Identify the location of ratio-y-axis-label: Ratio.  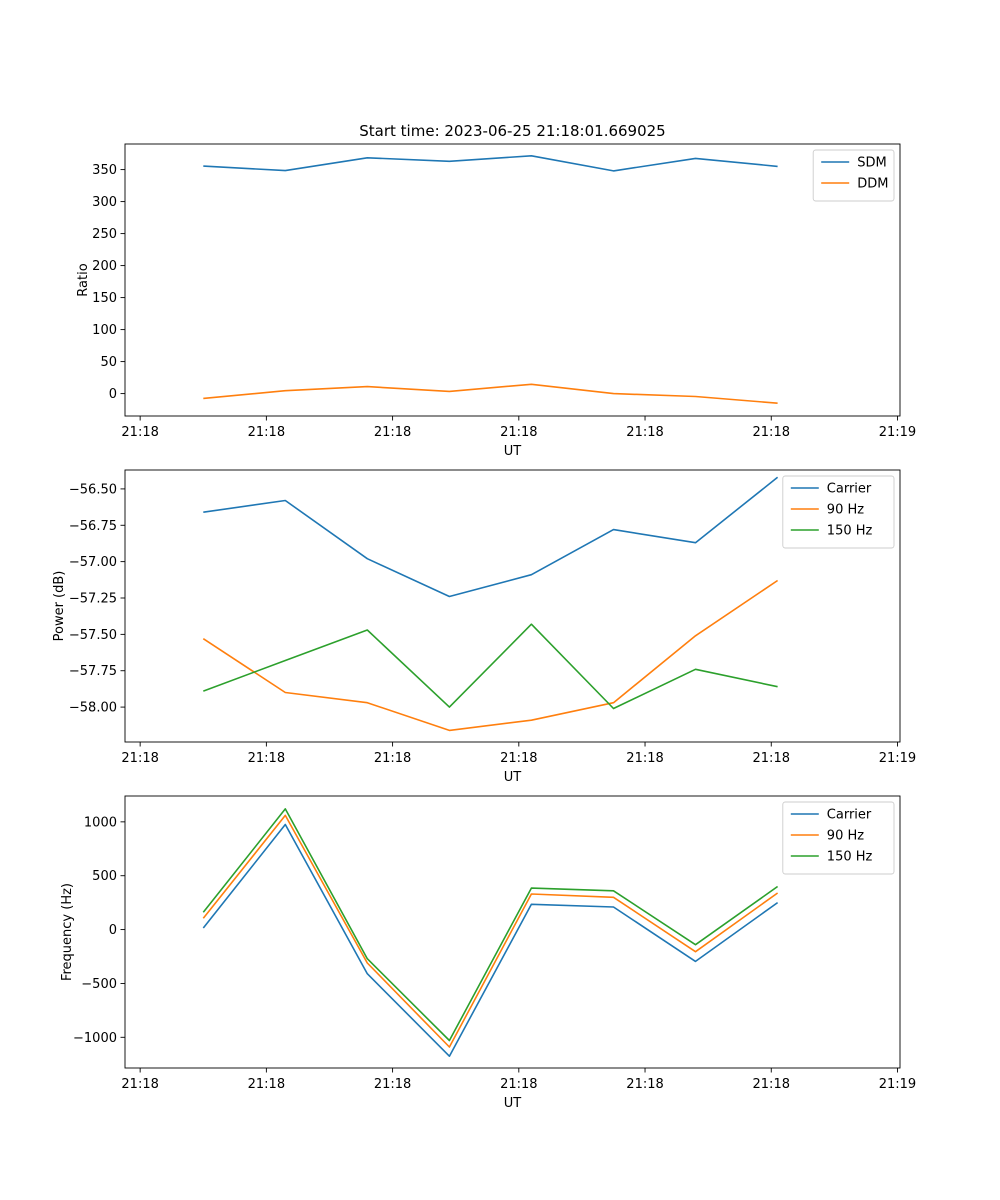
(83, 279).